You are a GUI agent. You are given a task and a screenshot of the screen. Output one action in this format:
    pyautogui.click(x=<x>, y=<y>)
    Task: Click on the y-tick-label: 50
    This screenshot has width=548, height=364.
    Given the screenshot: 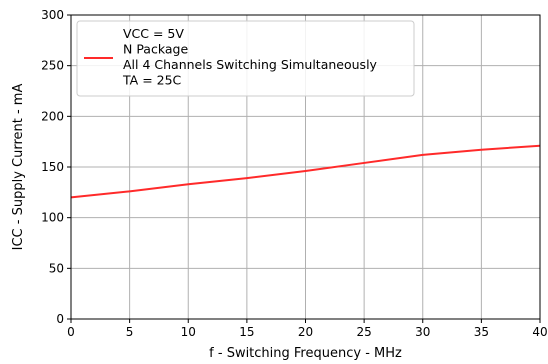 What is the action you would take?
    pyautogui.click(x=56, y=268)
    